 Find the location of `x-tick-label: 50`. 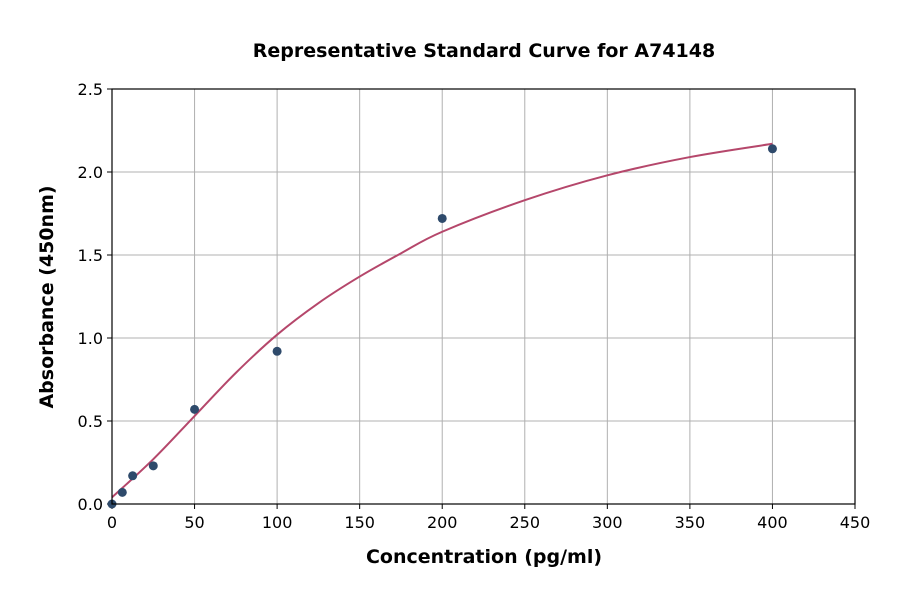

x-tick-label: 50 is located at coordinates (194, 522).